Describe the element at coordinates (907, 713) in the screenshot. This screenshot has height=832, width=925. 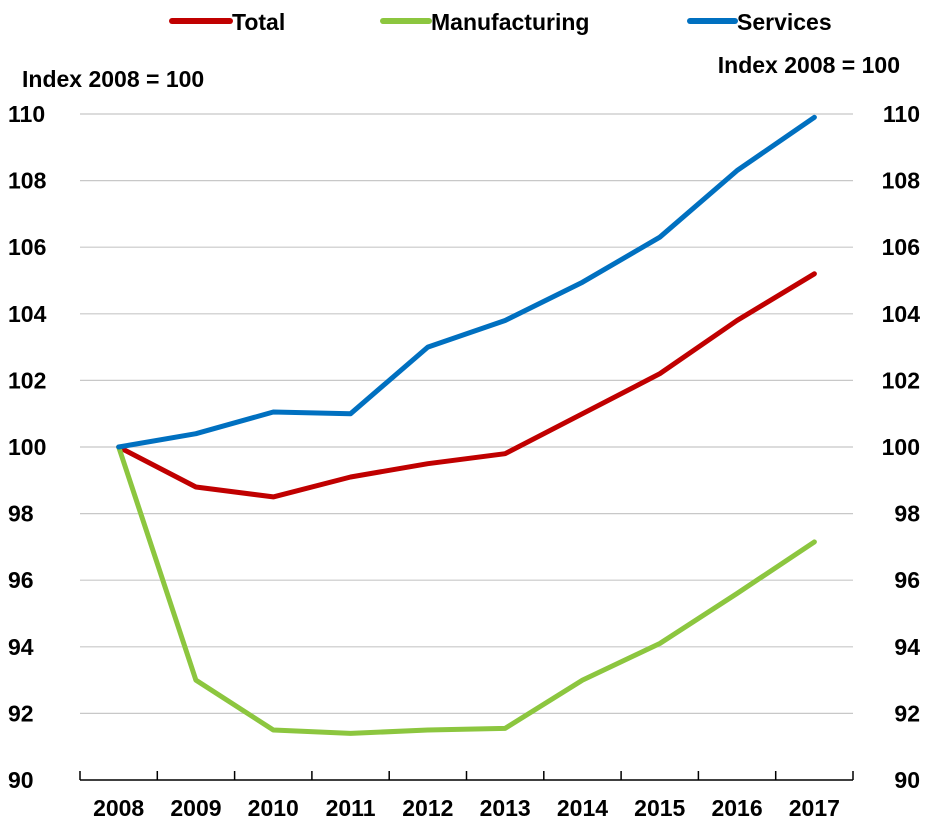
I see `y-tick-label-right: 92` at that location.